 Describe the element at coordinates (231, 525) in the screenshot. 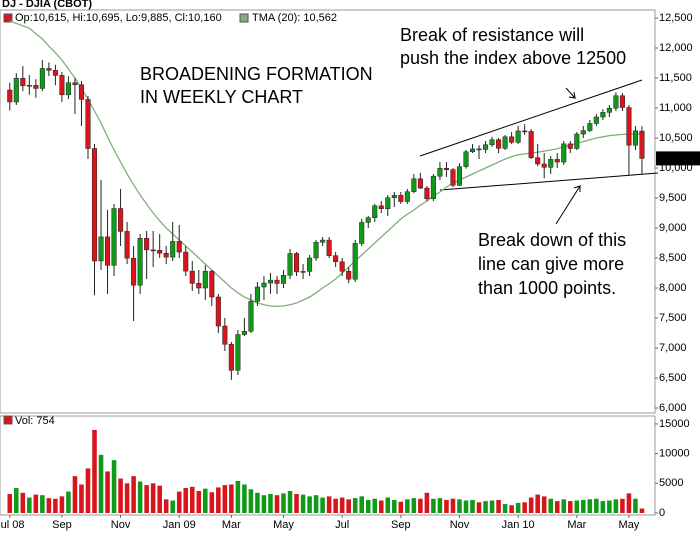

I see `x-tick-label: Mar` at that location.